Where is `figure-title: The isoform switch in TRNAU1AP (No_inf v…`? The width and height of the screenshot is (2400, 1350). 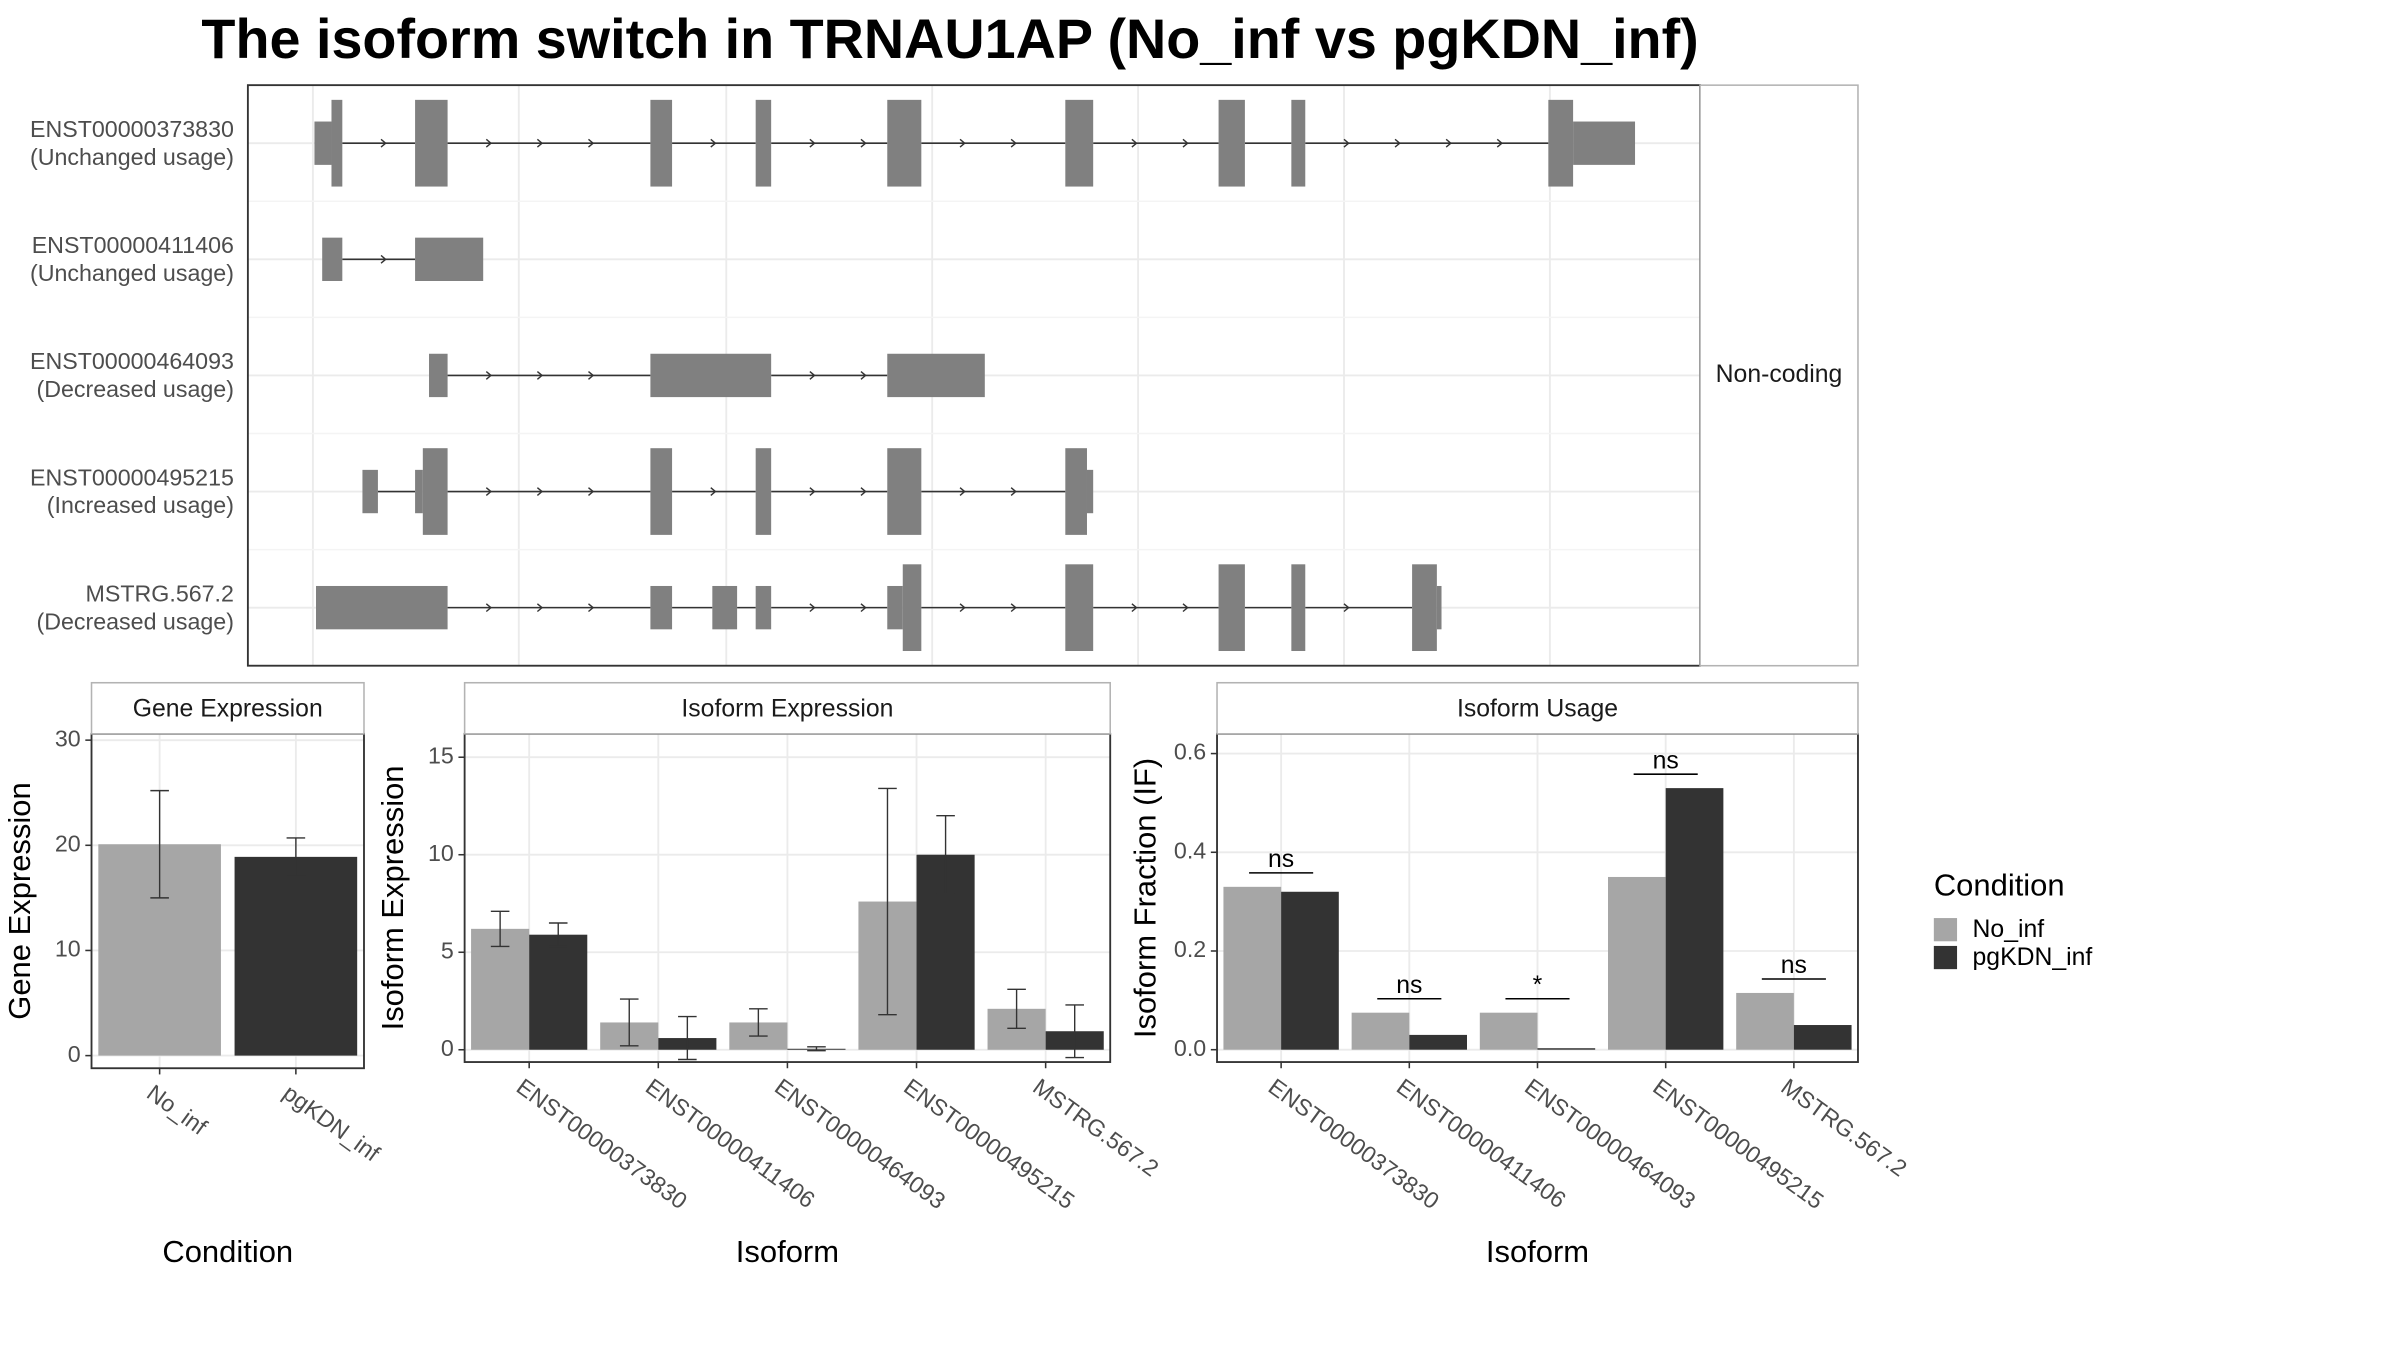
figure-title: The isoform switch in TRNAU1AP (No_inf v… is located at coordinates (949, 39).